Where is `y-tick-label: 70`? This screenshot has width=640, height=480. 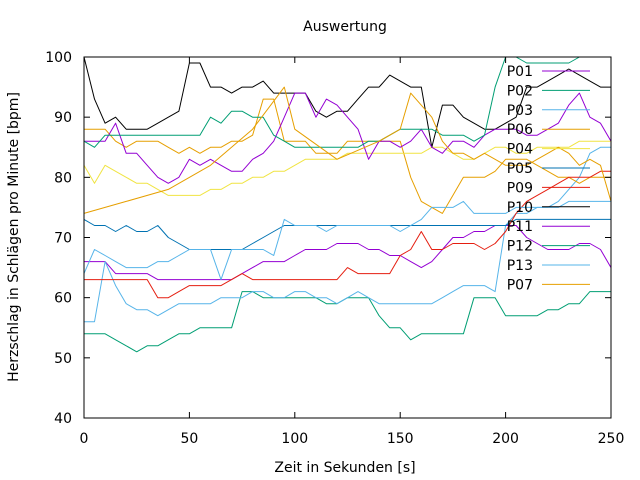 y-tick-label: 70 is located at coordinates (63, 239).